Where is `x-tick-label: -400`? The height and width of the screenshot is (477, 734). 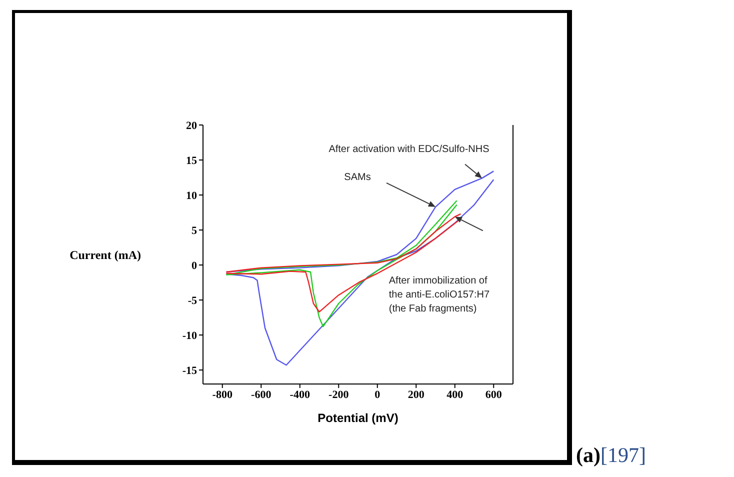
x-tick-label: -400 is located at coordinates (300, 394).